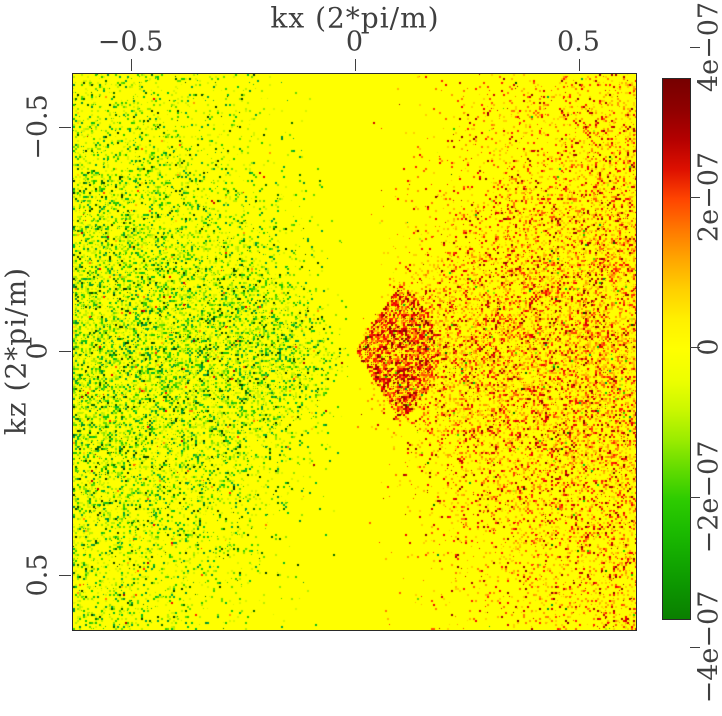 This screenshot has height=716, width=722. Describe the element at coordinates (707, 197) in the screenshot. I see `colorbar-tick-label: 2e−07` at that location.